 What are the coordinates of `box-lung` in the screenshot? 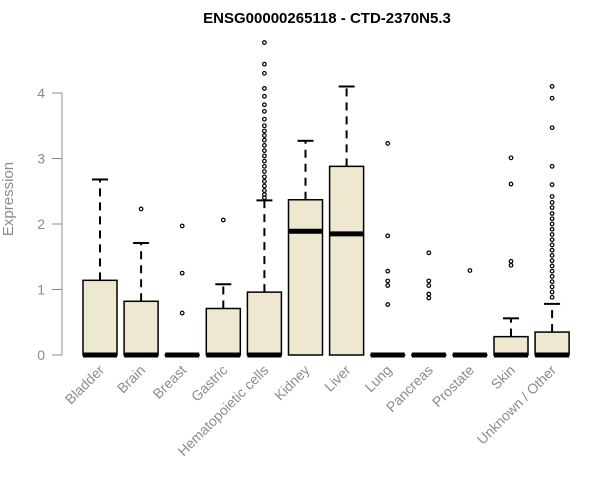 It's located at (387, 249).